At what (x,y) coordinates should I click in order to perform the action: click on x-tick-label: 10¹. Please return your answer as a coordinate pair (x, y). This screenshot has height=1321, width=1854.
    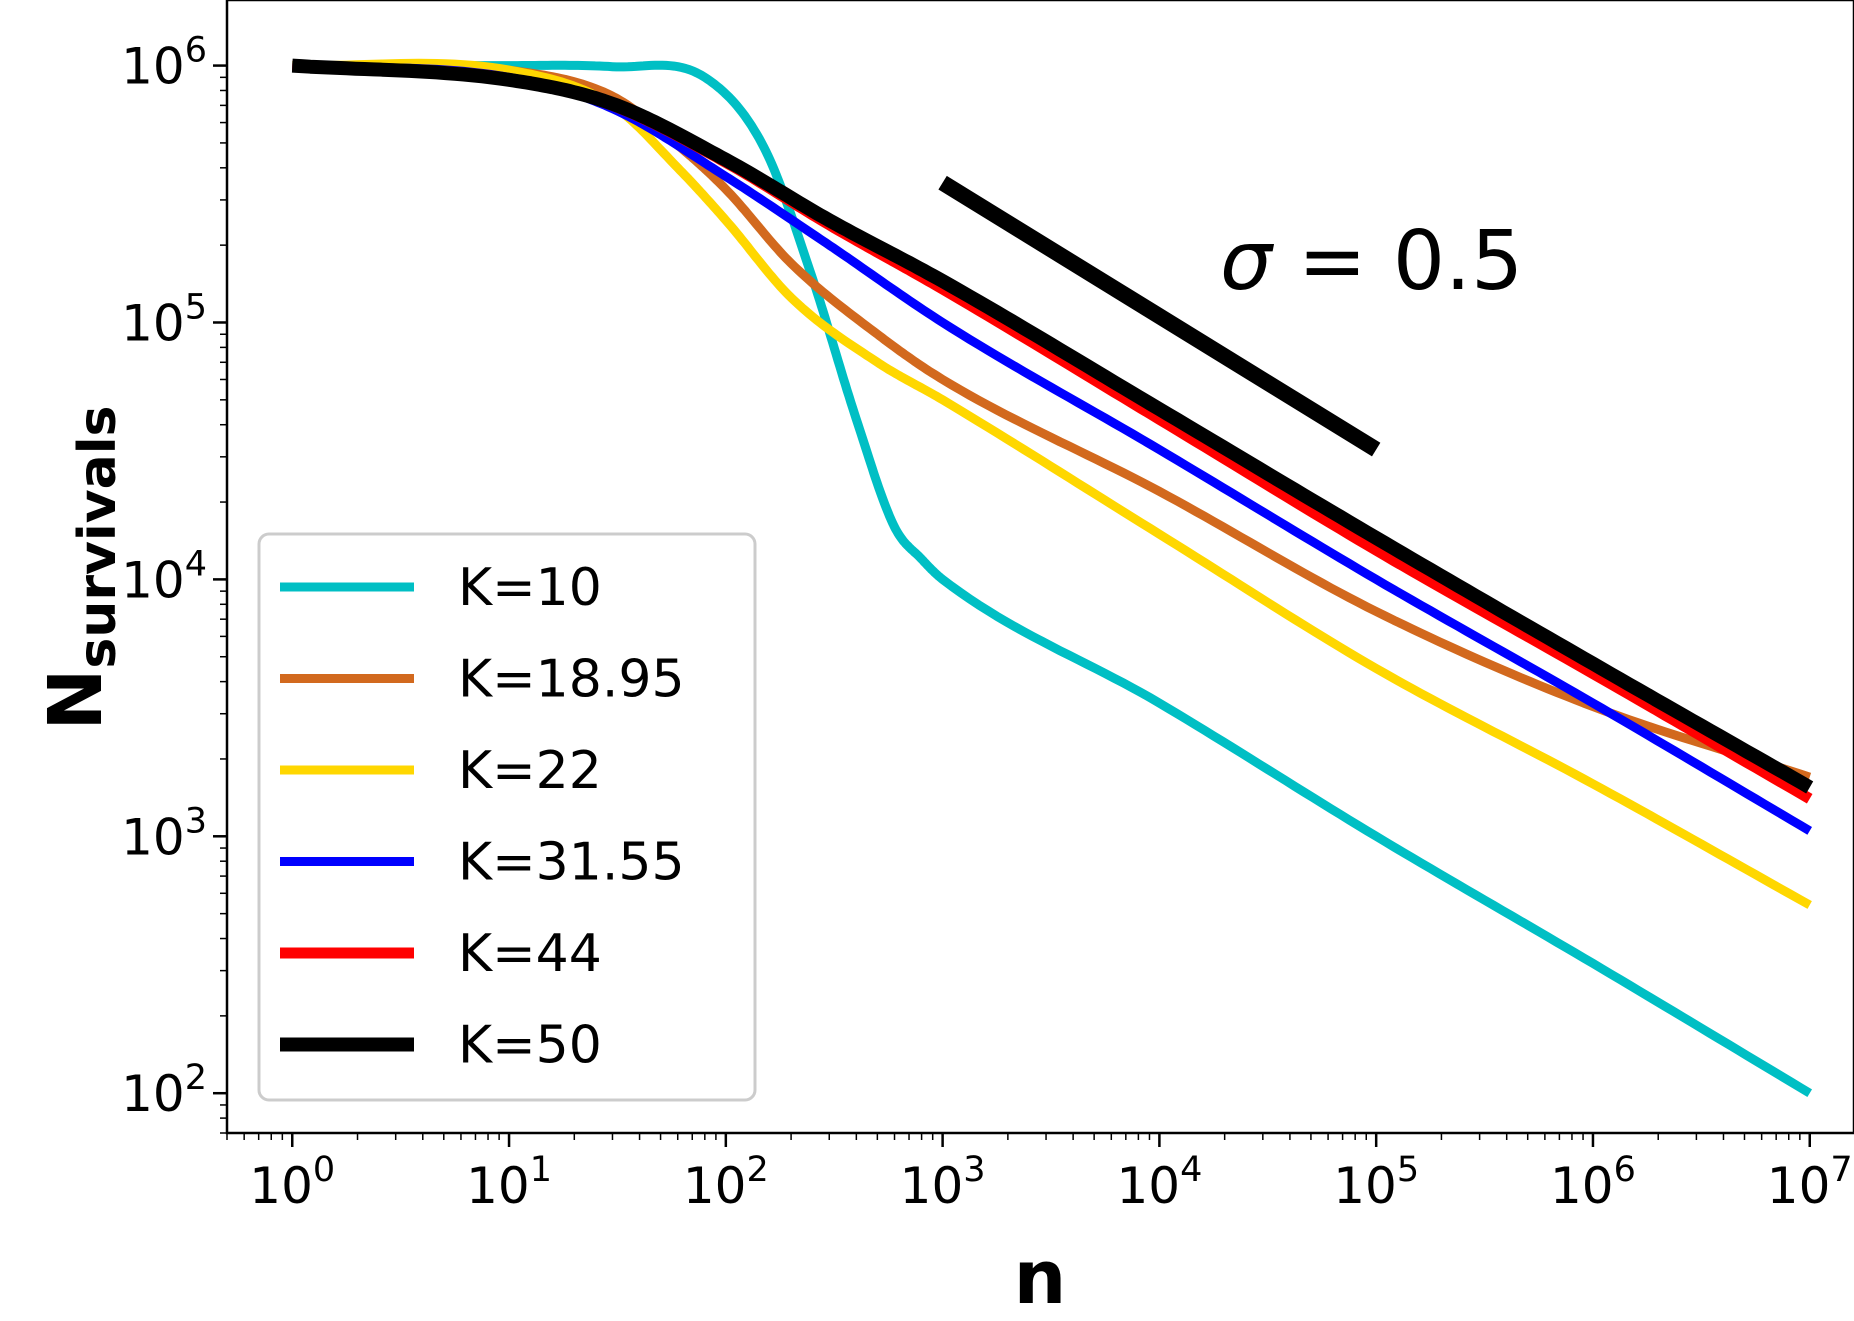
    Looking at the image, I should click on (509, 1182).